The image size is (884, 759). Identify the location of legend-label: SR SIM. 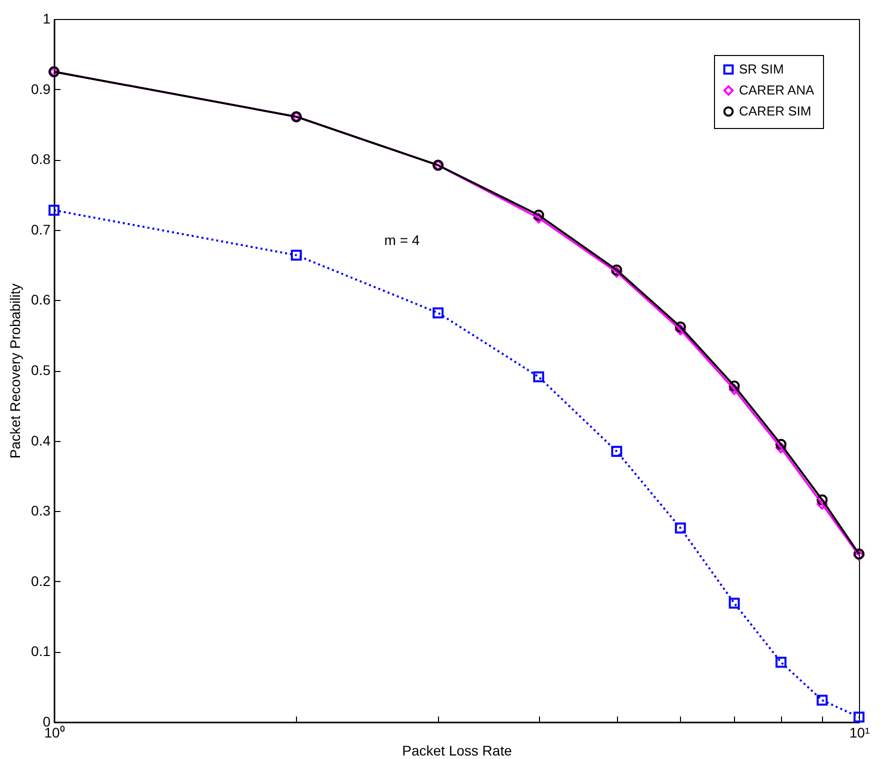
(761, 69).